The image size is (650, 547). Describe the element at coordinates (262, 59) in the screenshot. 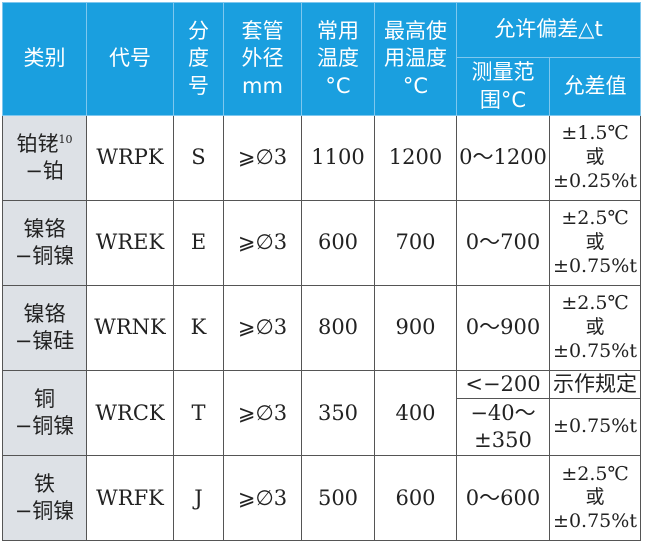

I see `header-sheath: 套管 外径 mm` at that location.